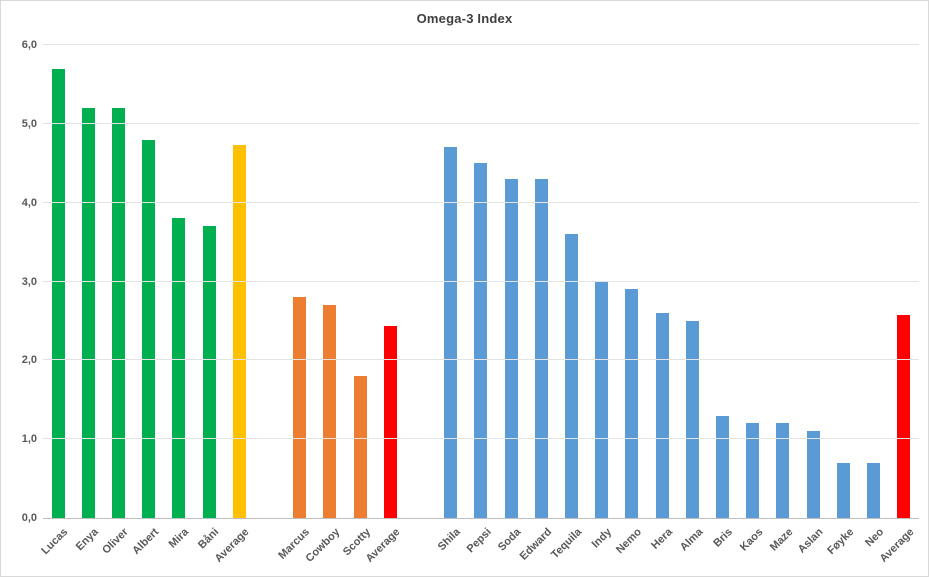 This screenshot has width=929, height=577. What do you see at coordinates (87, 540) in the screenshot?
I see `x-axis-label: Enya` at bounding box center [87, 540].